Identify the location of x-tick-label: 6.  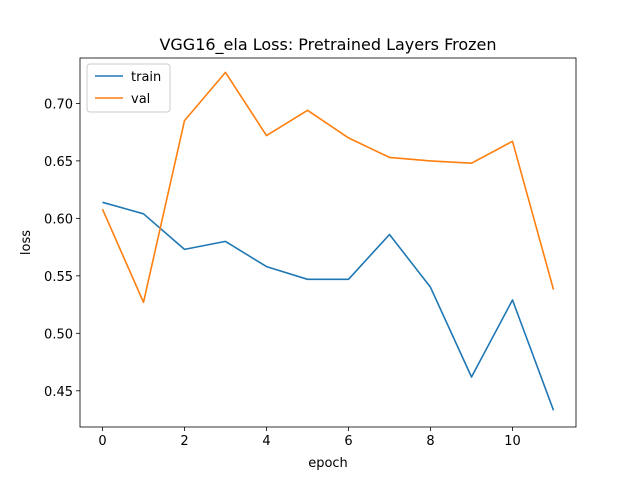
(348, 441).